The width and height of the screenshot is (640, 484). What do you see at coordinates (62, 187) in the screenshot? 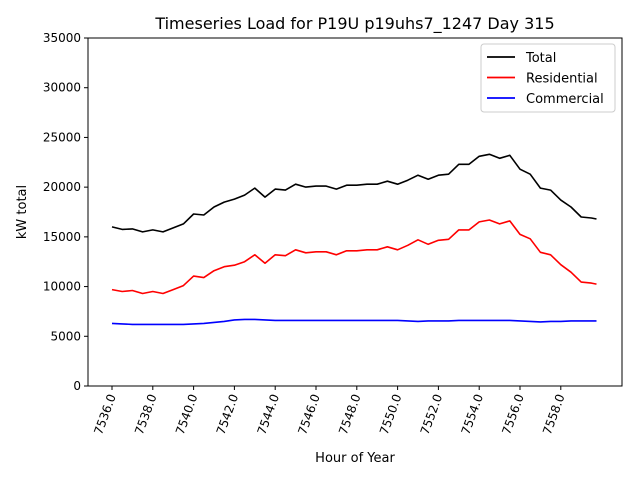
I see `y-tick-label: 20000` at bounding box center [62, 187].